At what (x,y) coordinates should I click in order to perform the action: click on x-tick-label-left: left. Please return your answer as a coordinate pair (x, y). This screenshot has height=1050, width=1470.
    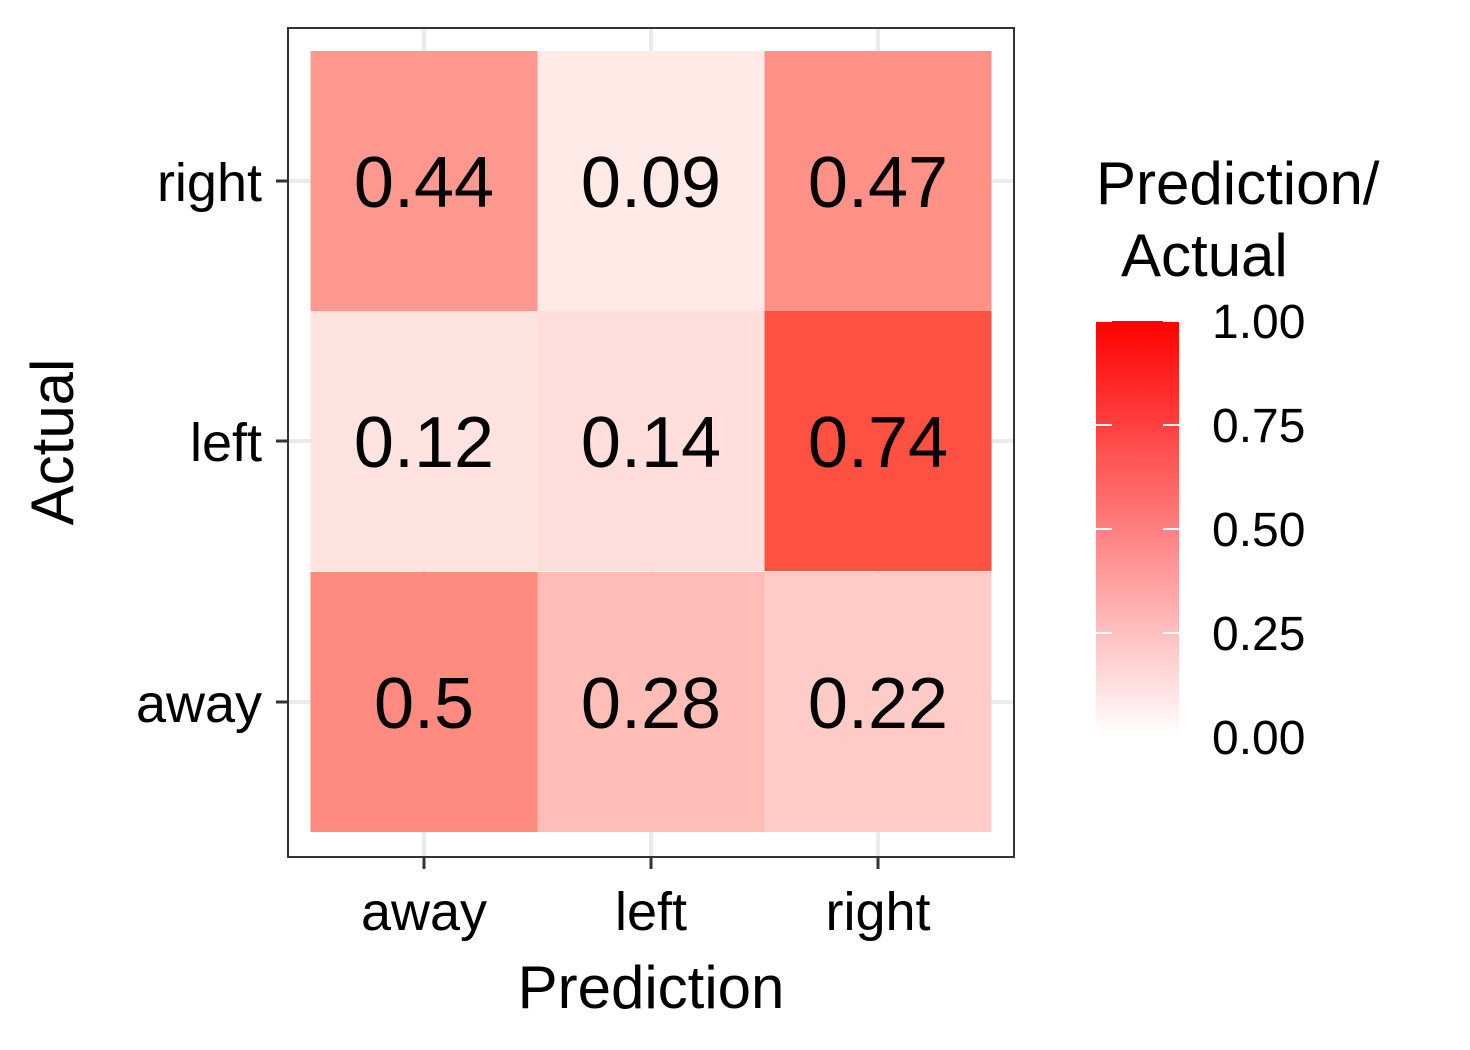
    Looking at the image, I should click on (651, 912).